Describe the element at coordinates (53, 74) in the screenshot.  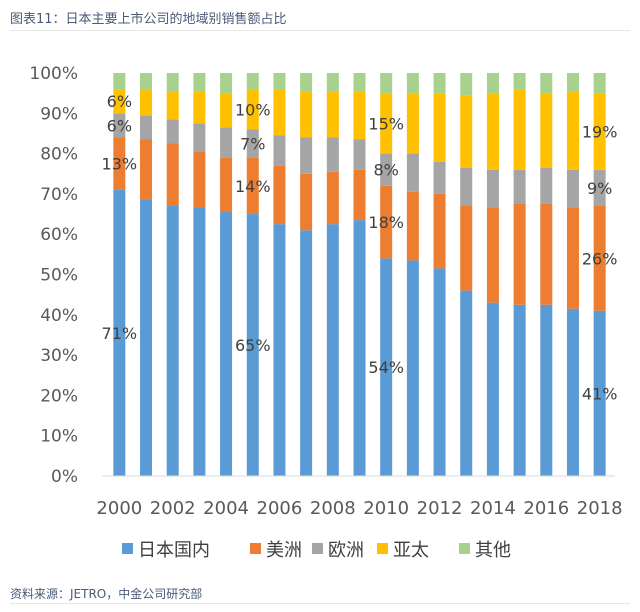
I see `y-tick-label: 100%` at that location.